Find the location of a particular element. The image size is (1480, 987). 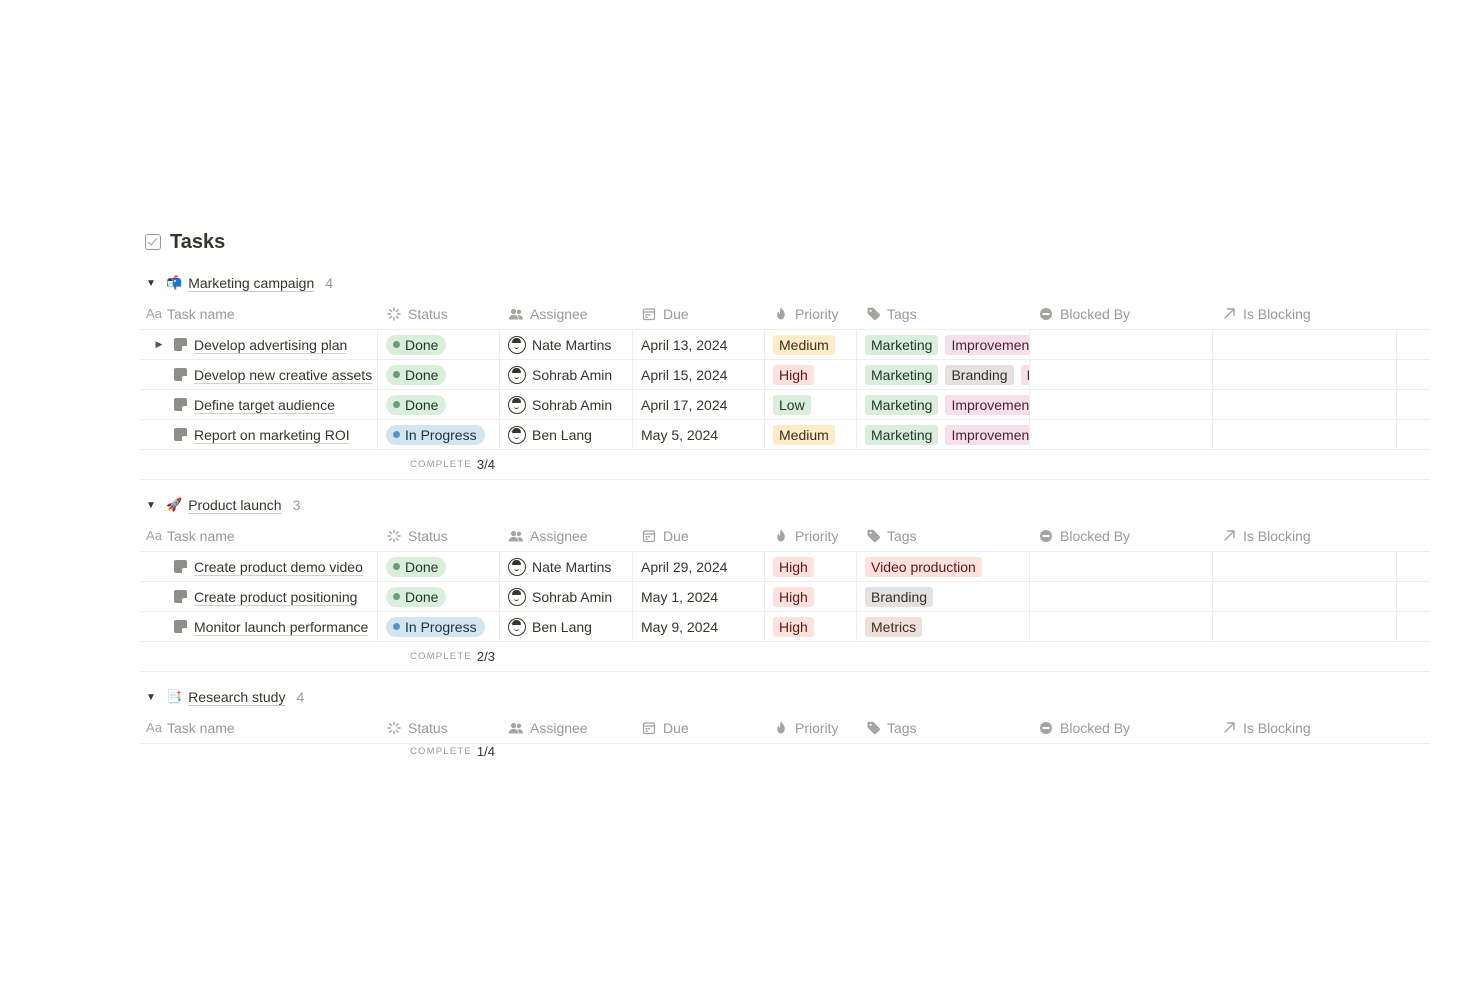

task-name: Monitor launch performance is located at coordinates (281, 626).